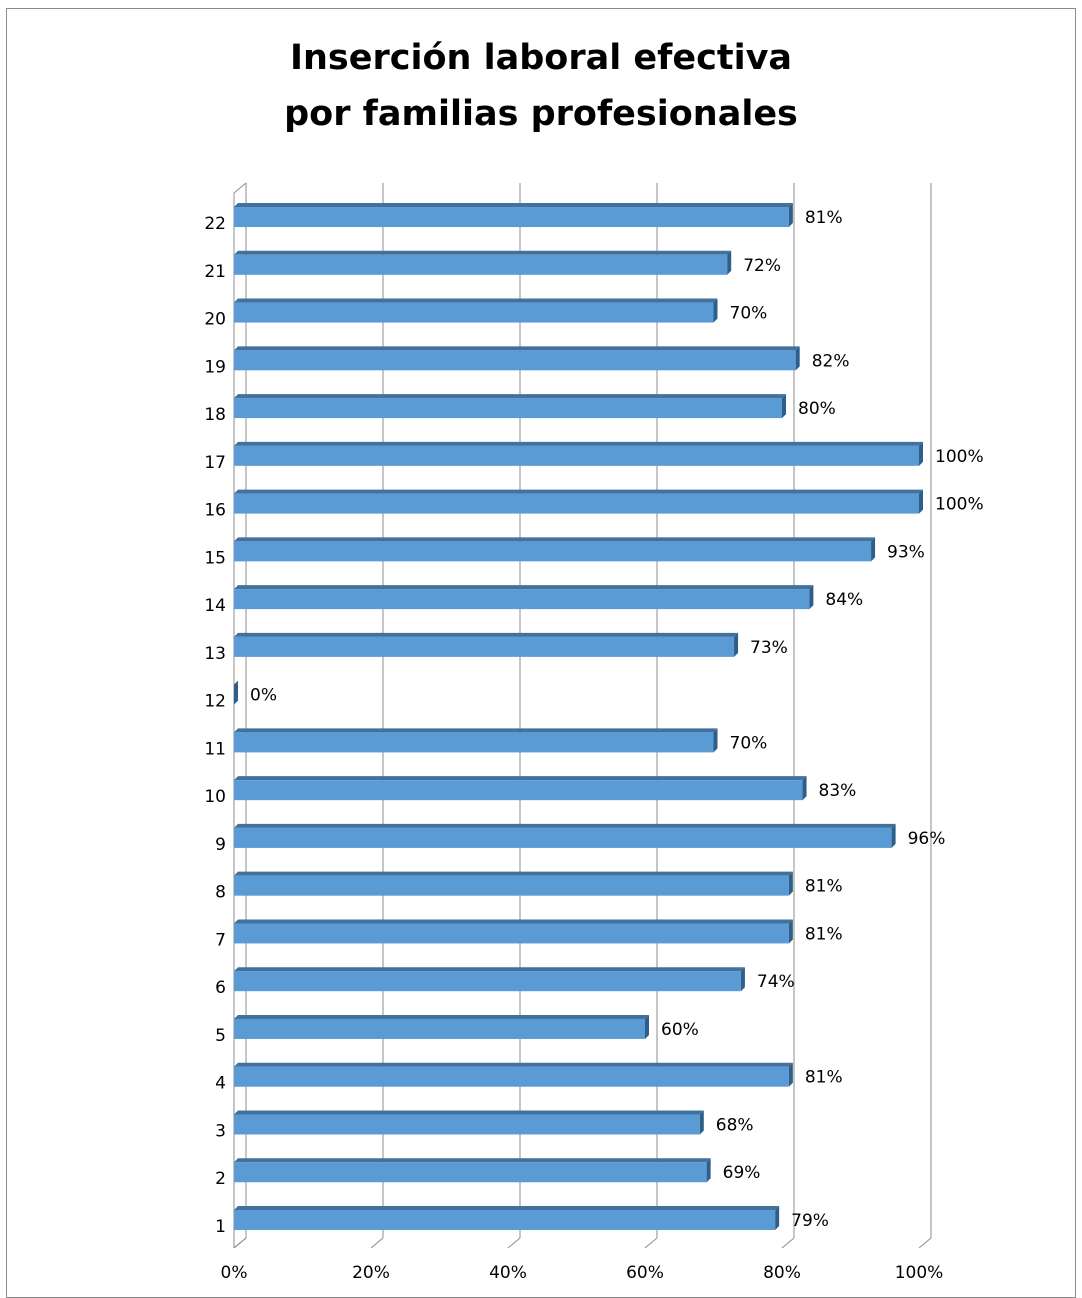  I want to click on category-label: 18, so click(215, 415).